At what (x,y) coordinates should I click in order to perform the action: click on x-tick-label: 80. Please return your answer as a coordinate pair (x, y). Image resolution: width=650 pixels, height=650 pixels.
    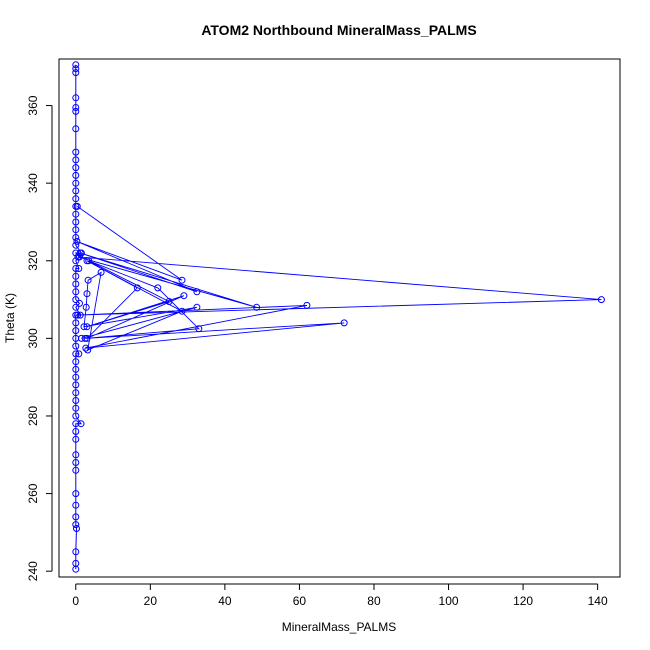
    Looking at the image, I should click on (374, 601).